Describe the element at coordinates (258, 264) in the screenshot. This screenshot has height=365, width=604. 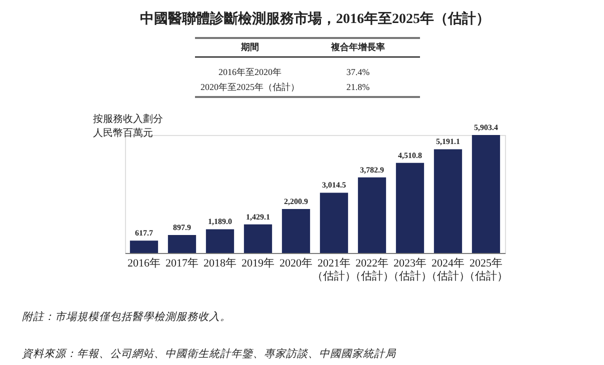
I see `x-tick-label: 2019年` at that location.